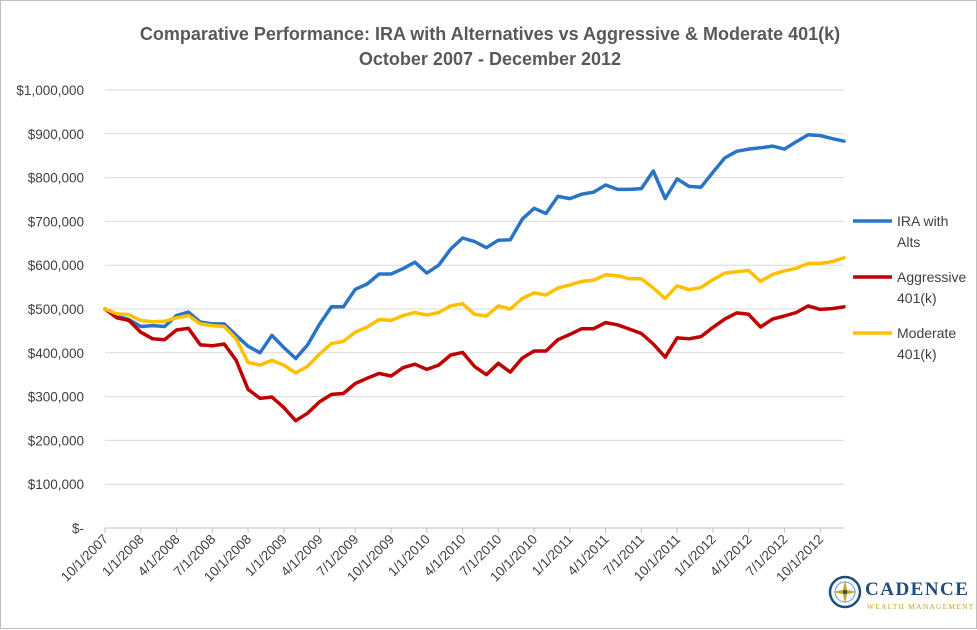 The width and height of the screenshot is (977, 630). Describe the element at coordinates (56, 309) in the screenshot. I see `y-tick-label: $500,000` at that location.